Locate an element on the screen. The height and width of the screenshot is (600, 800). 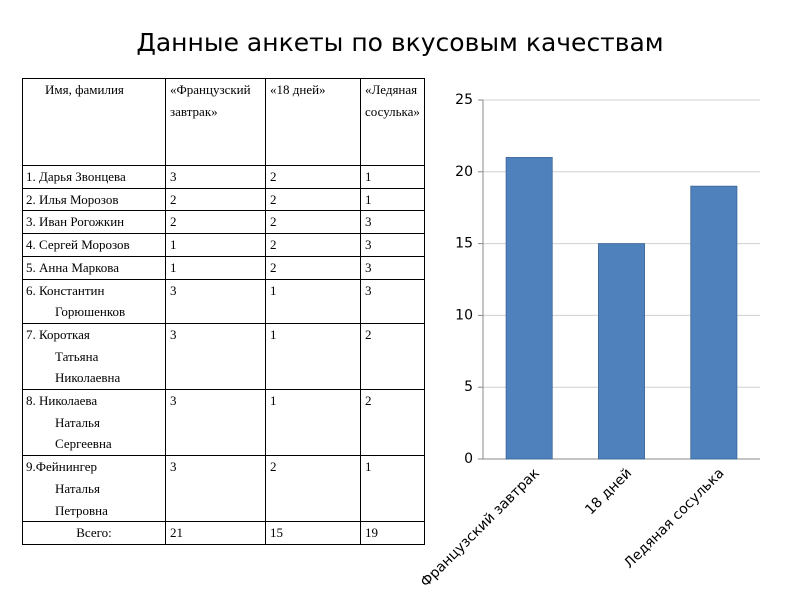
y-tick-label: 10 is located at coordinates (464, 315).